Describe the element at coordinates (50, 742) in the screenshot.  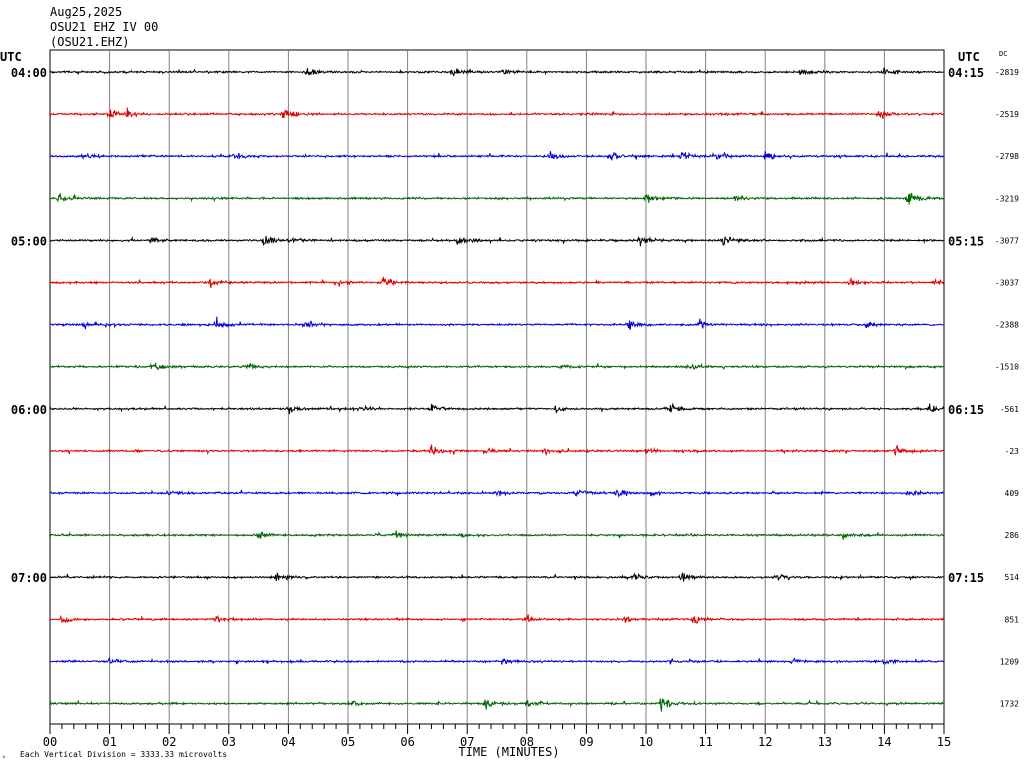
I see `x-tick-label: 00` at that location.